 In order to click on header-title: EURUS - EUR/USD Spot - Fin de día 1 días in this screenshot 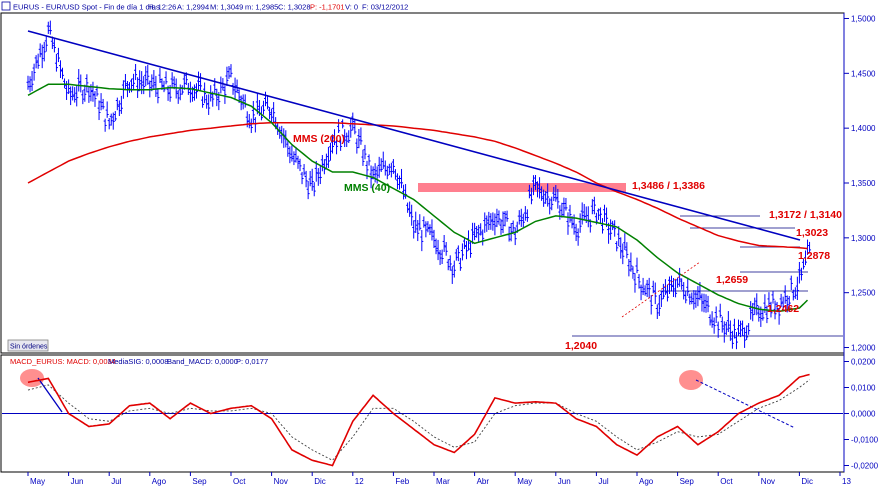, I will do `click(86, 7)`.